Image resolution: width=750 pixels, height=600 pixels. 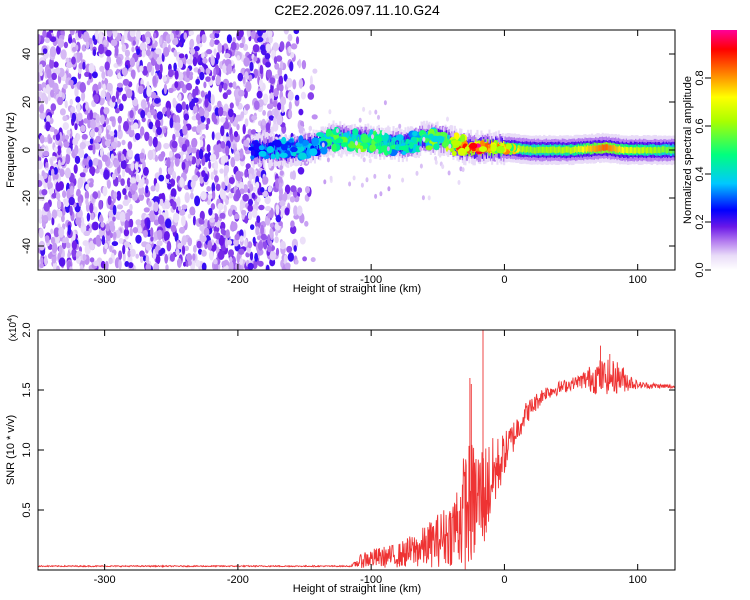 What do you see at coordinates (27, 509) in the screenshot?
I see `y-tick-label: 0.5` at bounding box center [27, 509].